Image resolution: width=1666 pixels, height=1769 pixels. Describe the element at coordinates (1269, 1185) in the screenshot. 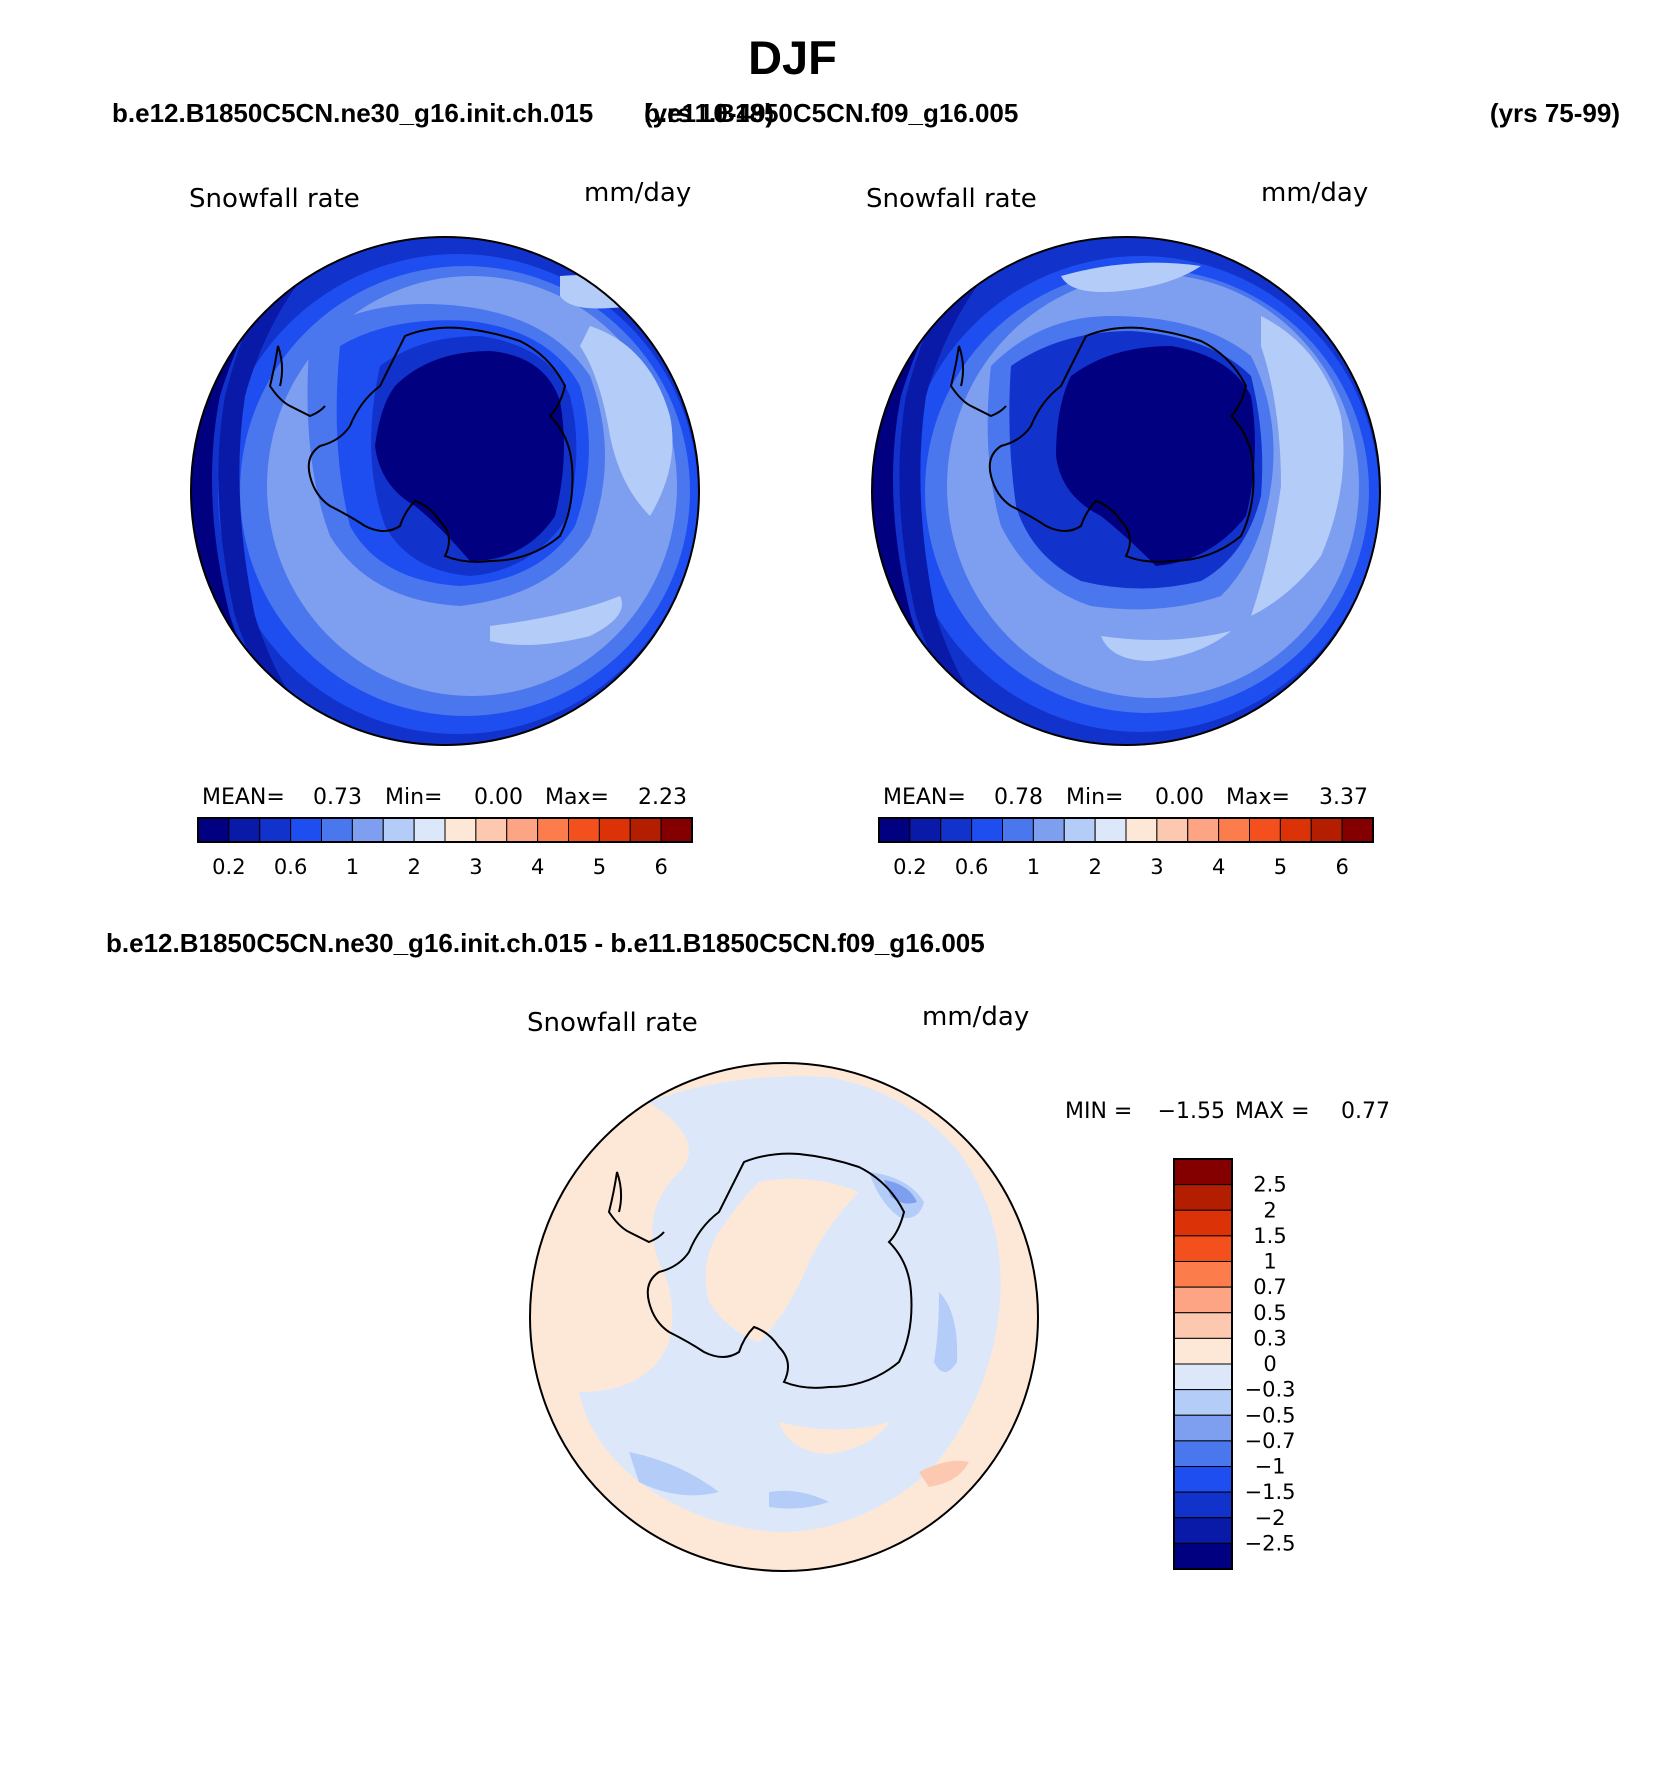

I see `colorbar-label: 2.5` at that location.